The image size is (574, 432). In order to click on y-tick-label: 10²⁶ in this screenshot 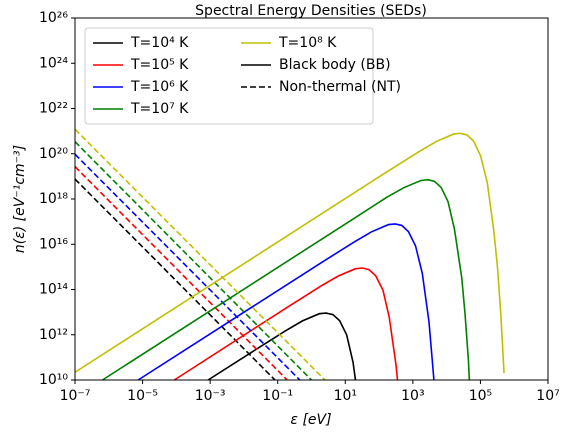, I will do `click(53, 18)`.